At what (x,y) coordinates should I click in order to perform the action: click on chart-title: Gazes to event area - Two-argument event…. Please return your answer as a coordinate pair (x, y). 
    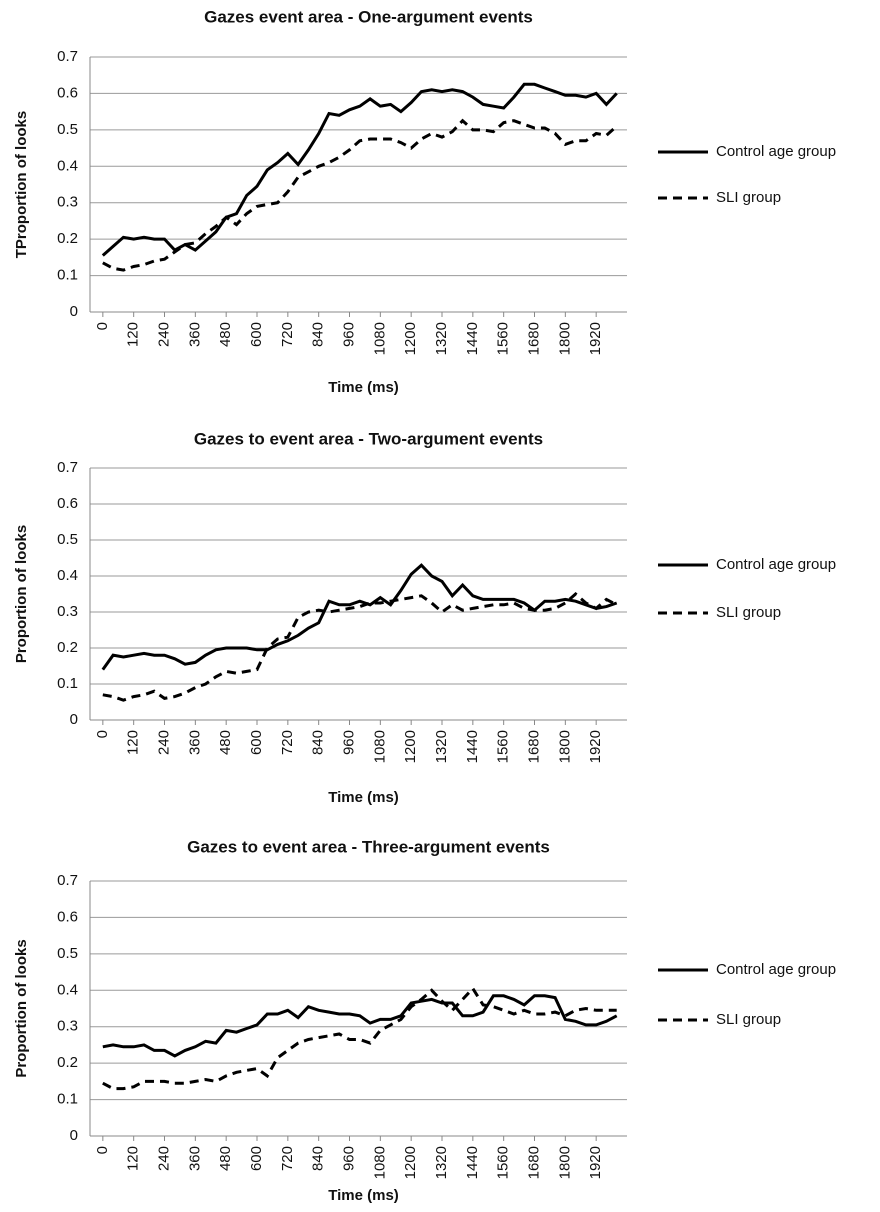
    Looking at the image, I should click on (368, 438).